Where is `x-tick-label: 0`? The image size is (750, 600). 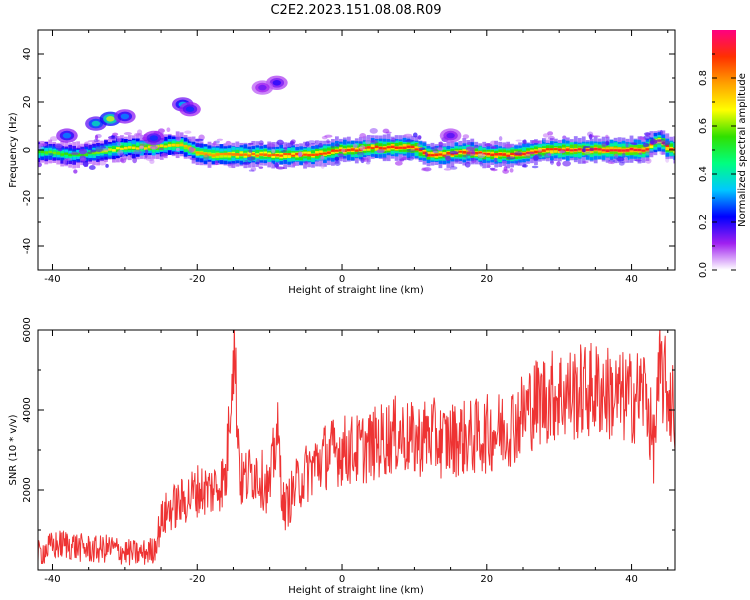
x-tick-label: 0 is located at coordinates (342, 579).